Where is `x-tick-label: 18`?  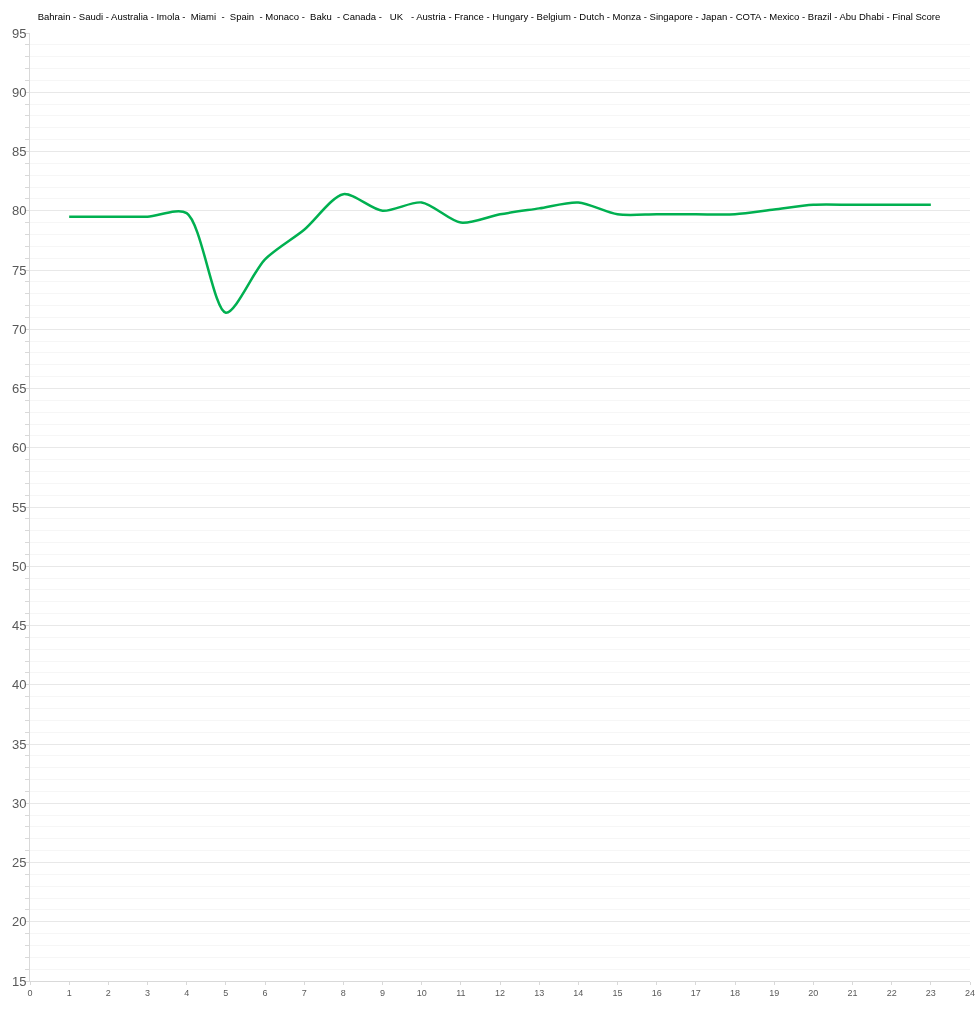 x-tick-label: 18 is located at coordinates (735, 992).